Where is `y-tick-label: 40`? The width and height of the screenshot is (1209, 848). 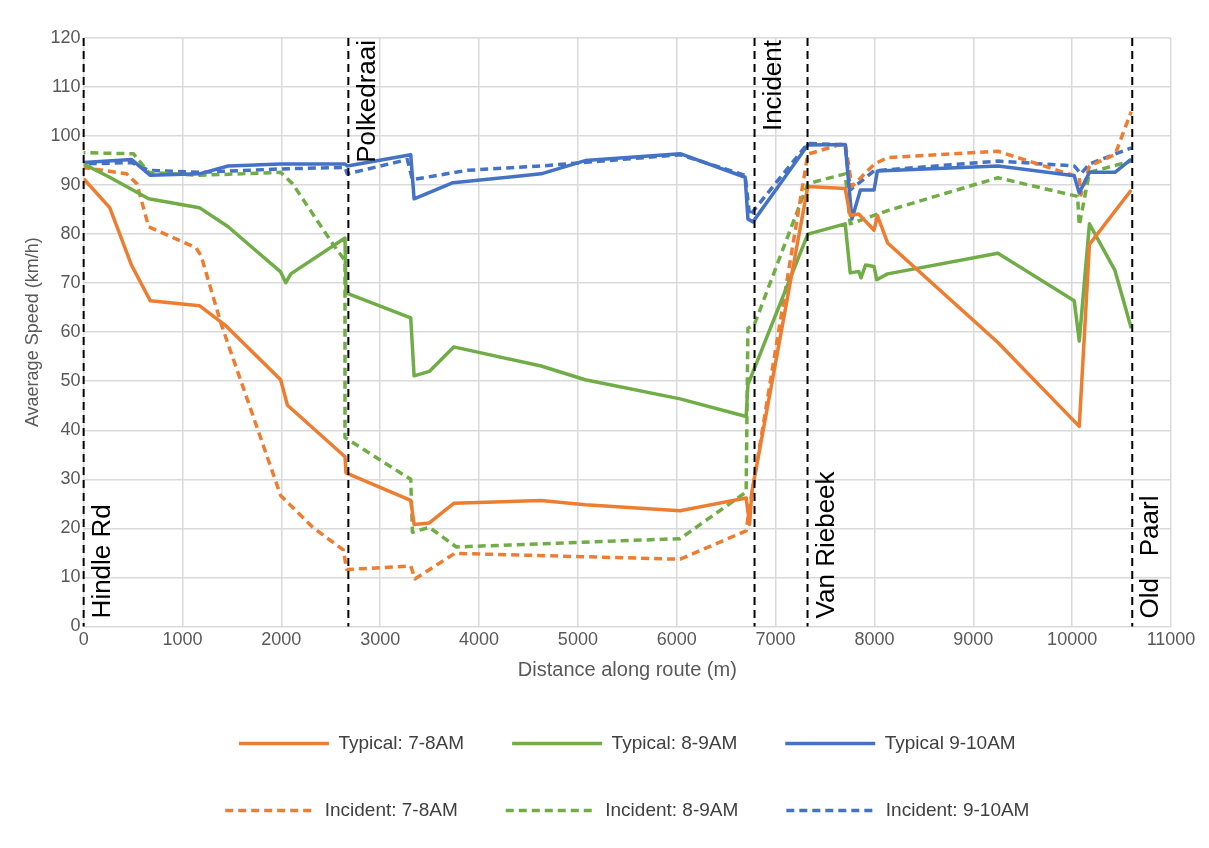 y-tick-label: 40 is located at coordinates (70, 429).